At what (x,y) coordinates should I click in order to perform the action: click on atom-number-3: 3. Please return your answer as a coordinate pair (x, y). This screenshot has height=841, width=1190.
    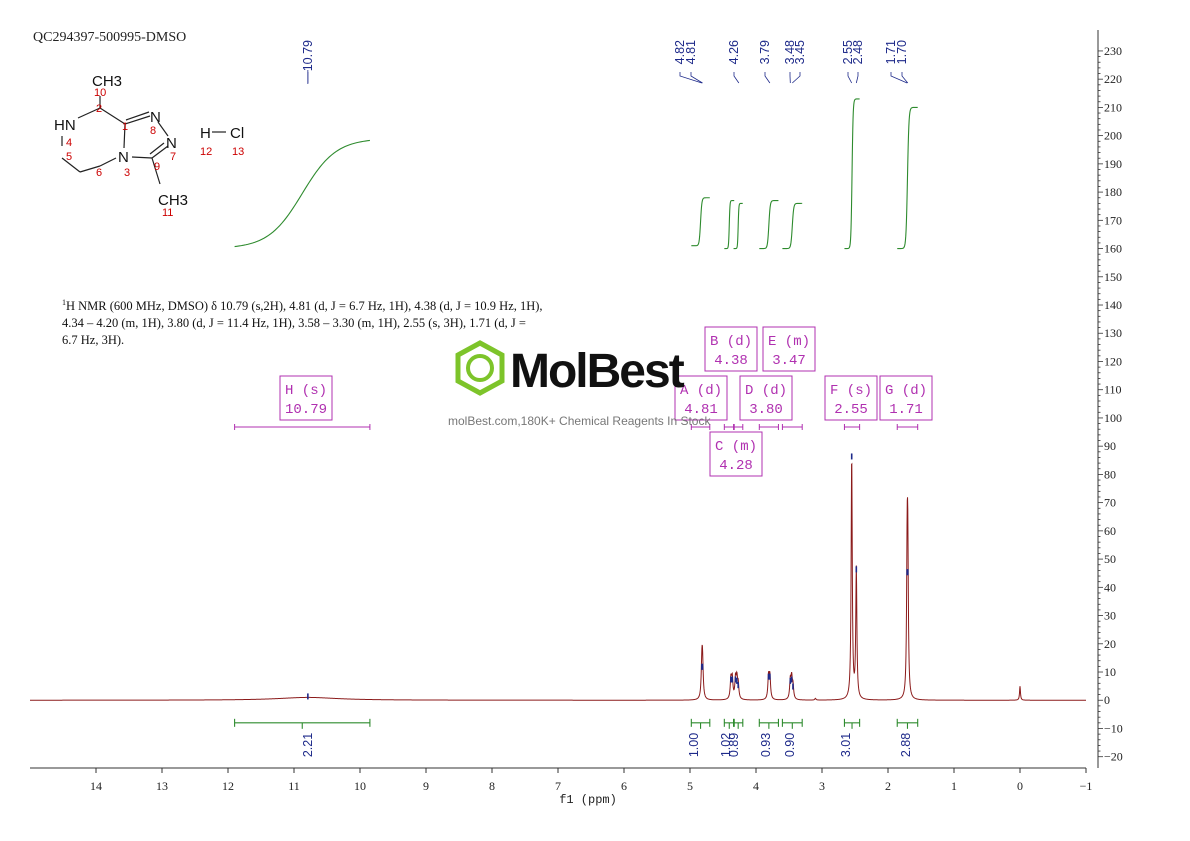
    Looking at the image, I should click on (127, 173).